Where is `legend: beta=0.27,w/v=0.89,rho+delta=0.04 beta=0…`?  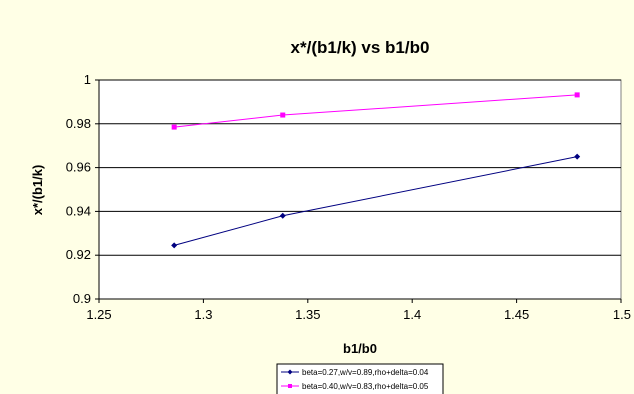
legend: beta=0.27,w/v=0.89,rho+delta=0.04 beta=0… is located at coordinates (360, 378).